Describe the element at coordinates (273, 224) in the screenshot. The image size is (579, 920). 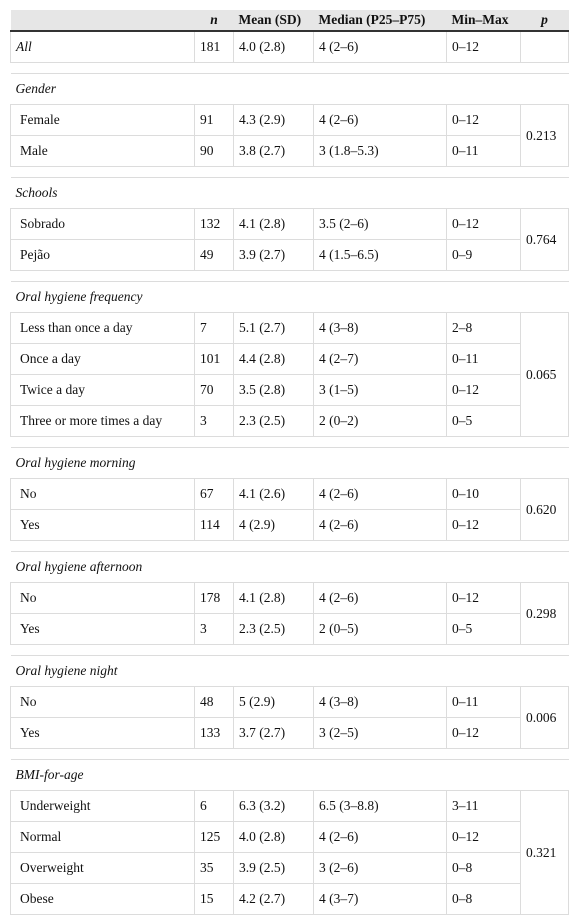
I see `cell: 4.1 (2.8)` at that location.